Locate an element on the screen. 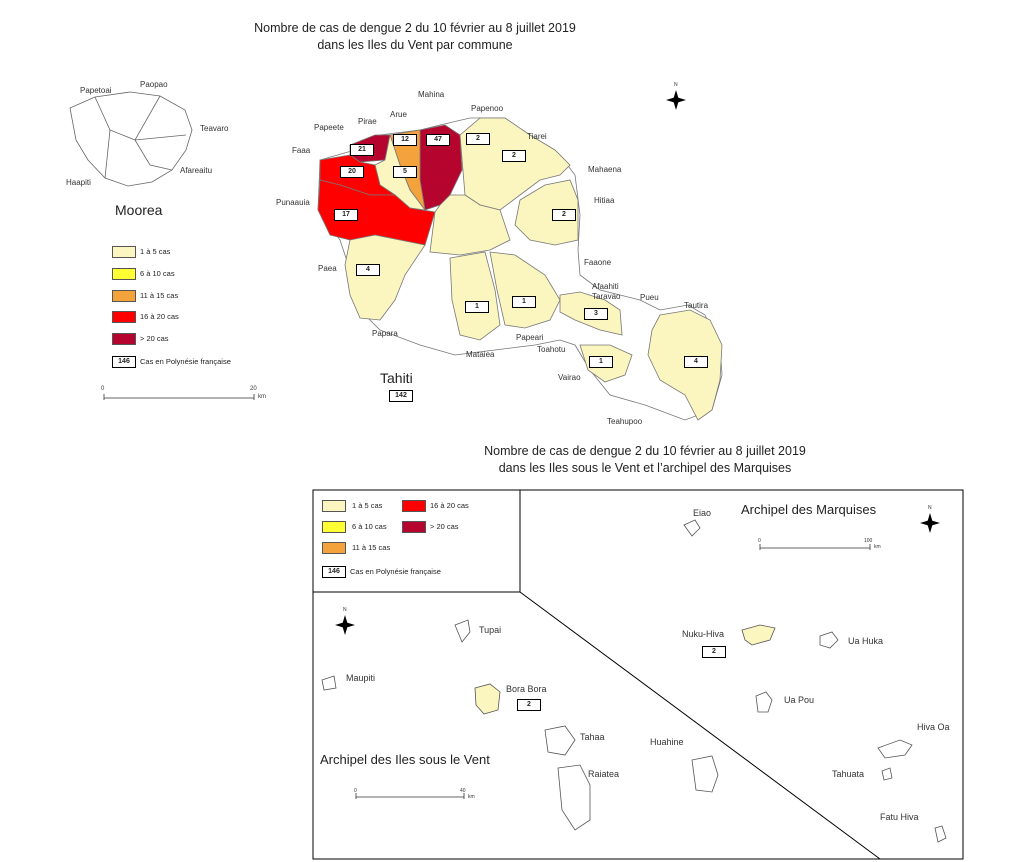  legend-20plus: > 20 cas is located at coordinates (154, 338).